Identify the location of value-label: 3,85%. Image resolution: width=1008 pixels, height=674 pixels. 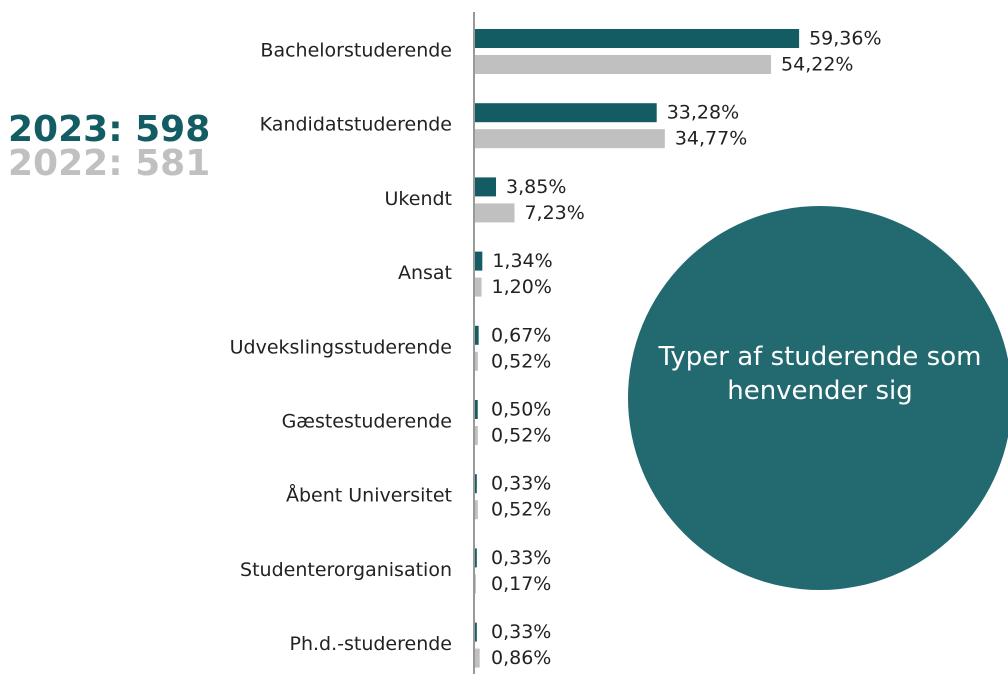
(536, 187).